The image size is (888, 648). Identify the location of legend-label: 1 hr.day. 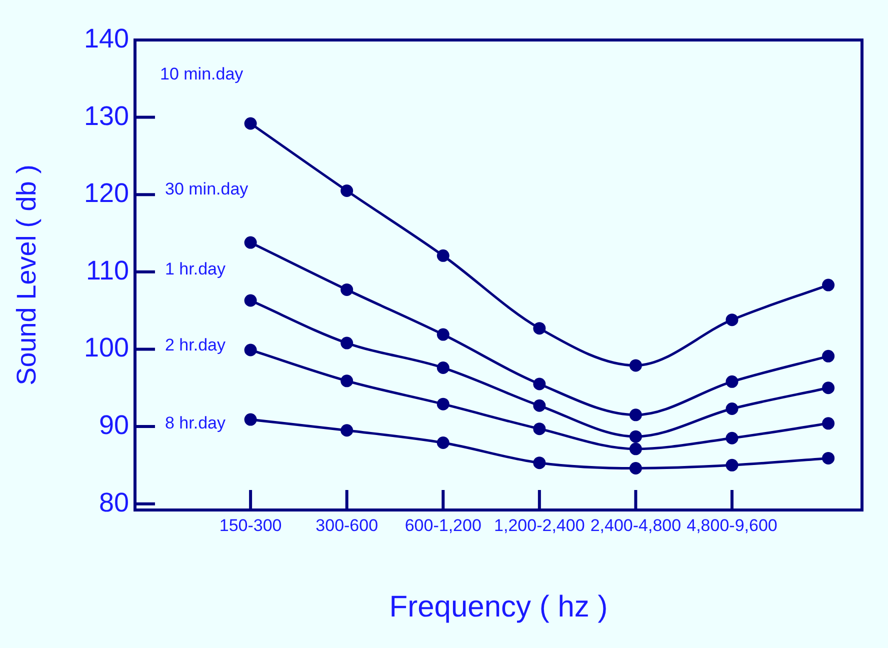
(195, 269).